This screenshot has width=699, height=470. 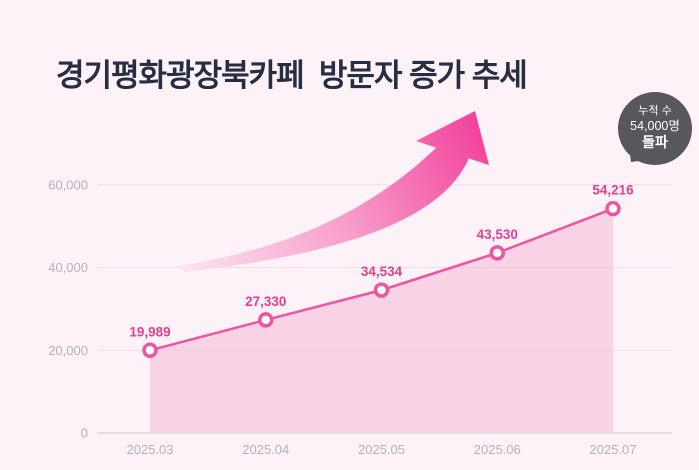 I want to click on x-tick-2025.07: 2025.07, so click(x=613, y=449).